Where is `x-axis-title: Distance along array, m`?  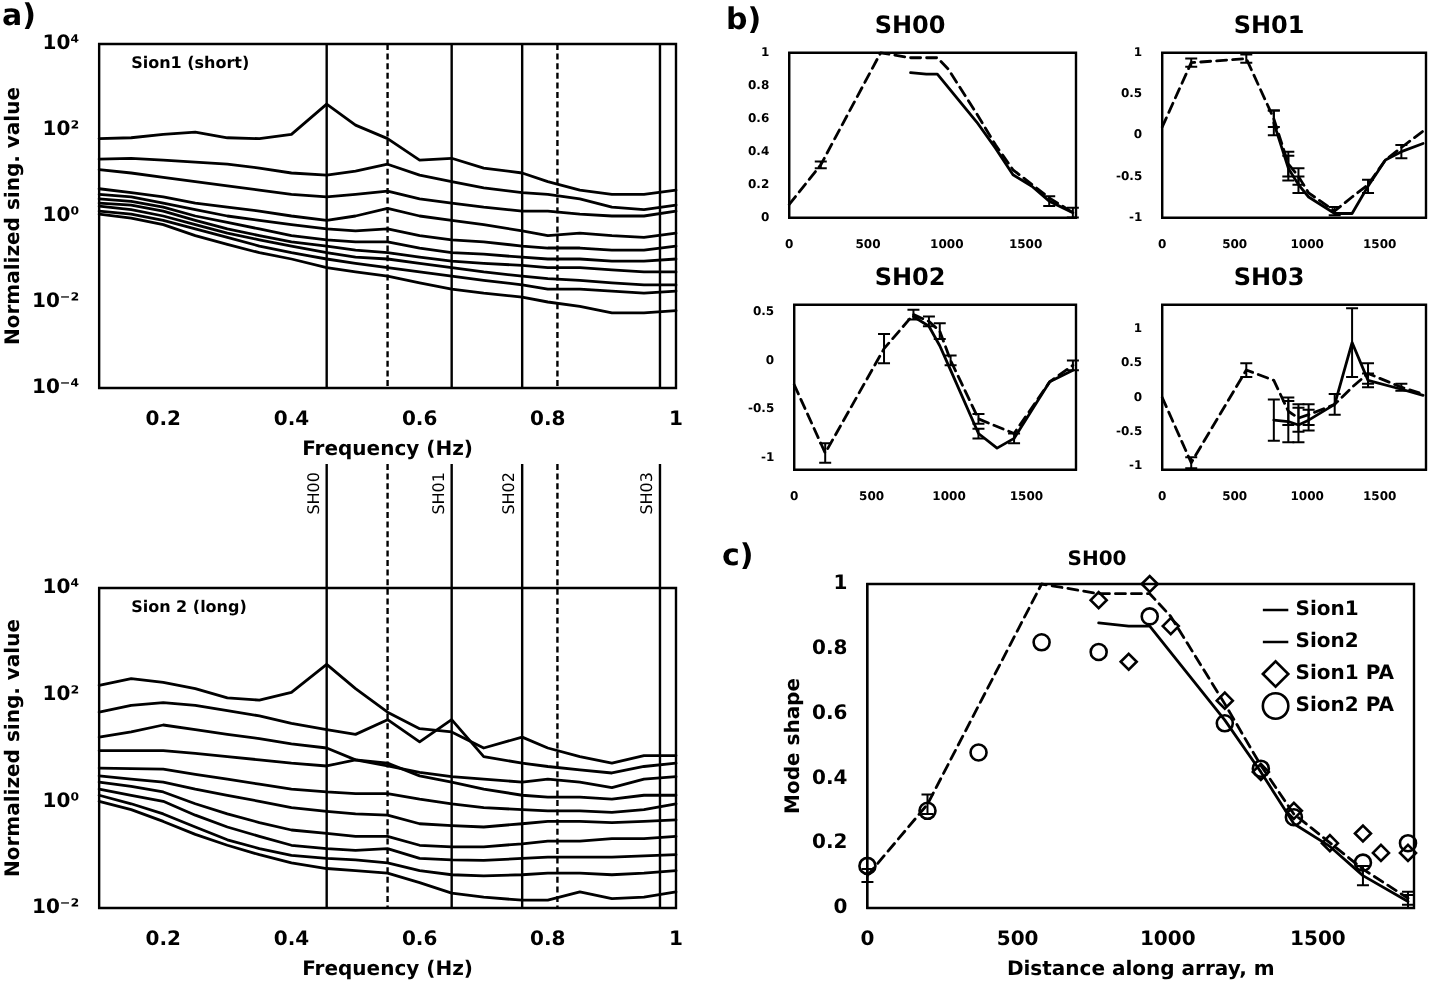
x-axis-title: Distance along array, m is located at coordinates (1140, 970).